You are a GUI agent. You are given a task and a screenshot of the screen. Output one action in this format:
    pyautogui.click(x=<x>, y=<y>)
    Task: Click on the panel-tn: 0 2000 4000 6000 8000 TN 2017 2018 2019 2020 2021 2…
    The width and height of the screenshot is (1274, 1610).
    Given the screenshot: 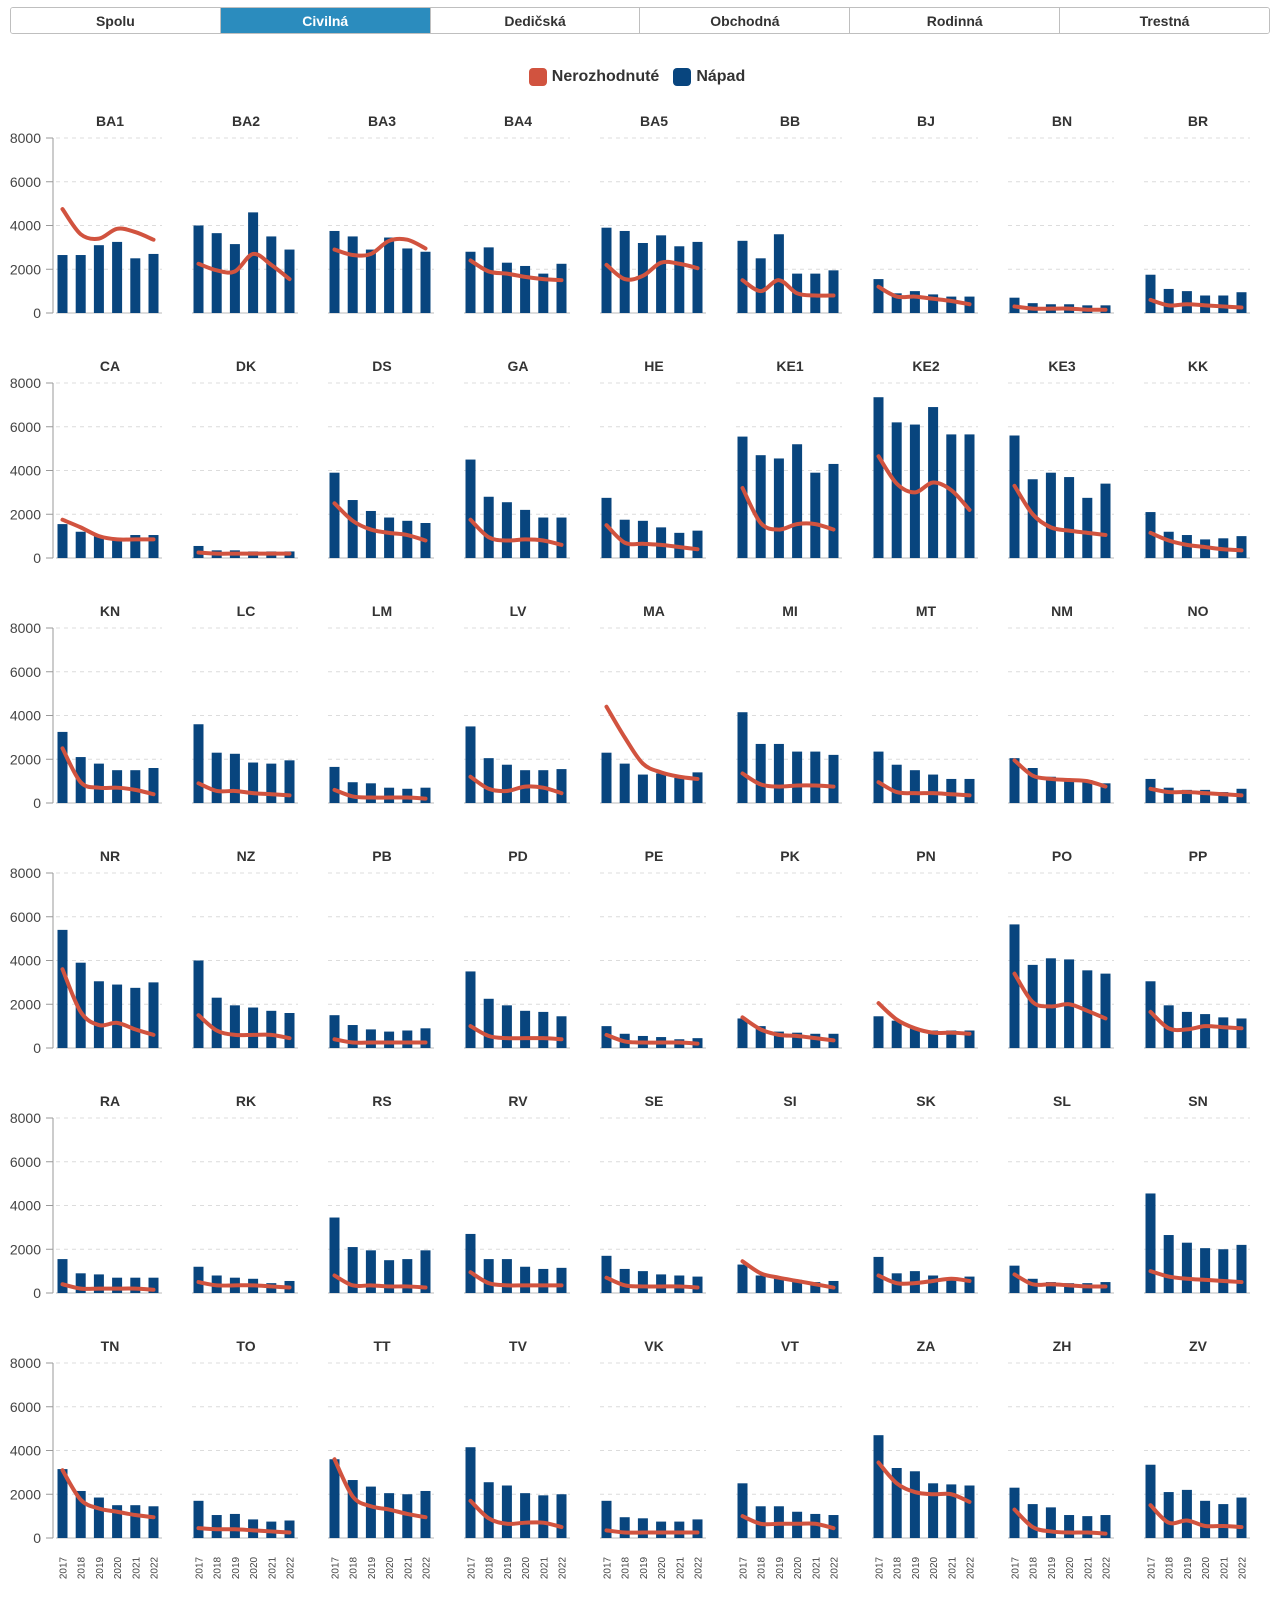 What is the action you would take?
    pyautogui.click(x=86, y=1458)
    